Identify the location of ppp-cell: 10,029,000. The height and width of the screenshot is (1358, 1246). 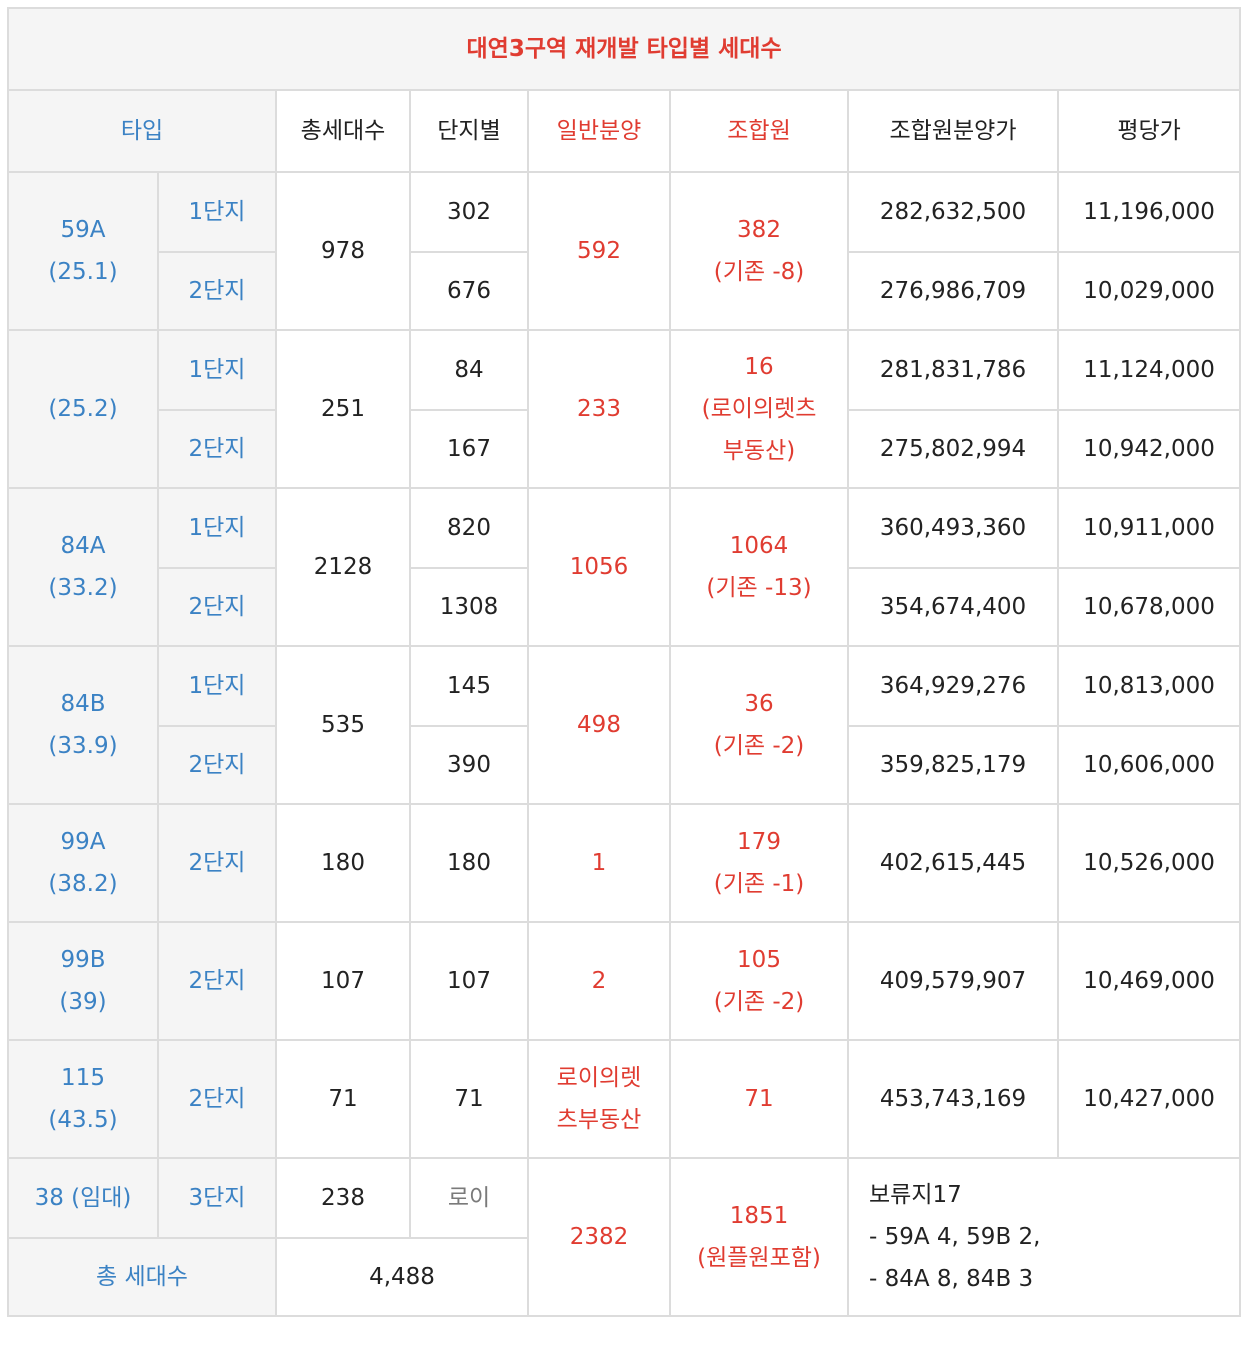
(1149, 291).